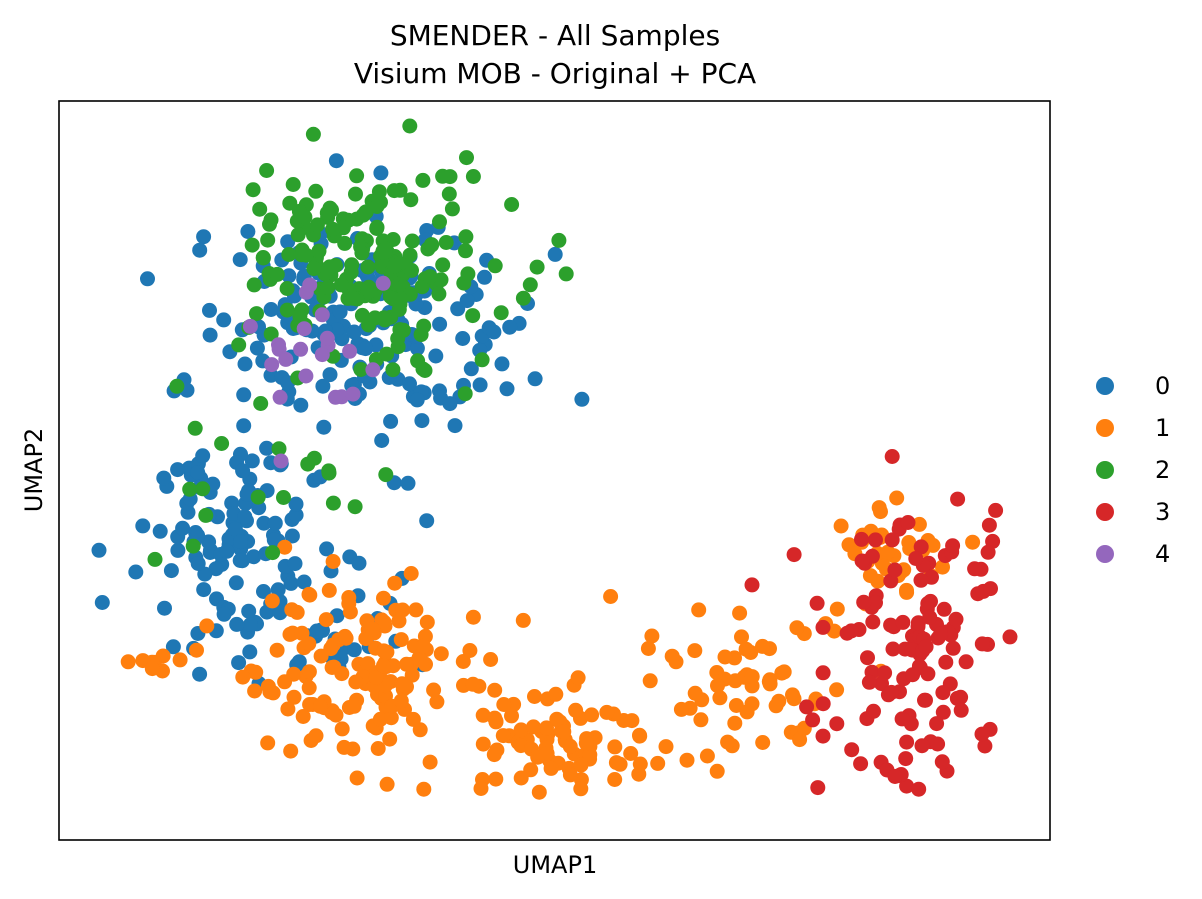 Image resolution: width=1202 pixels, height=899 pixels. What do you see at coordinates (555, 865) in the screenshot?
I see `x-axis-label: UMAP1` at bounding box center [555, 865].